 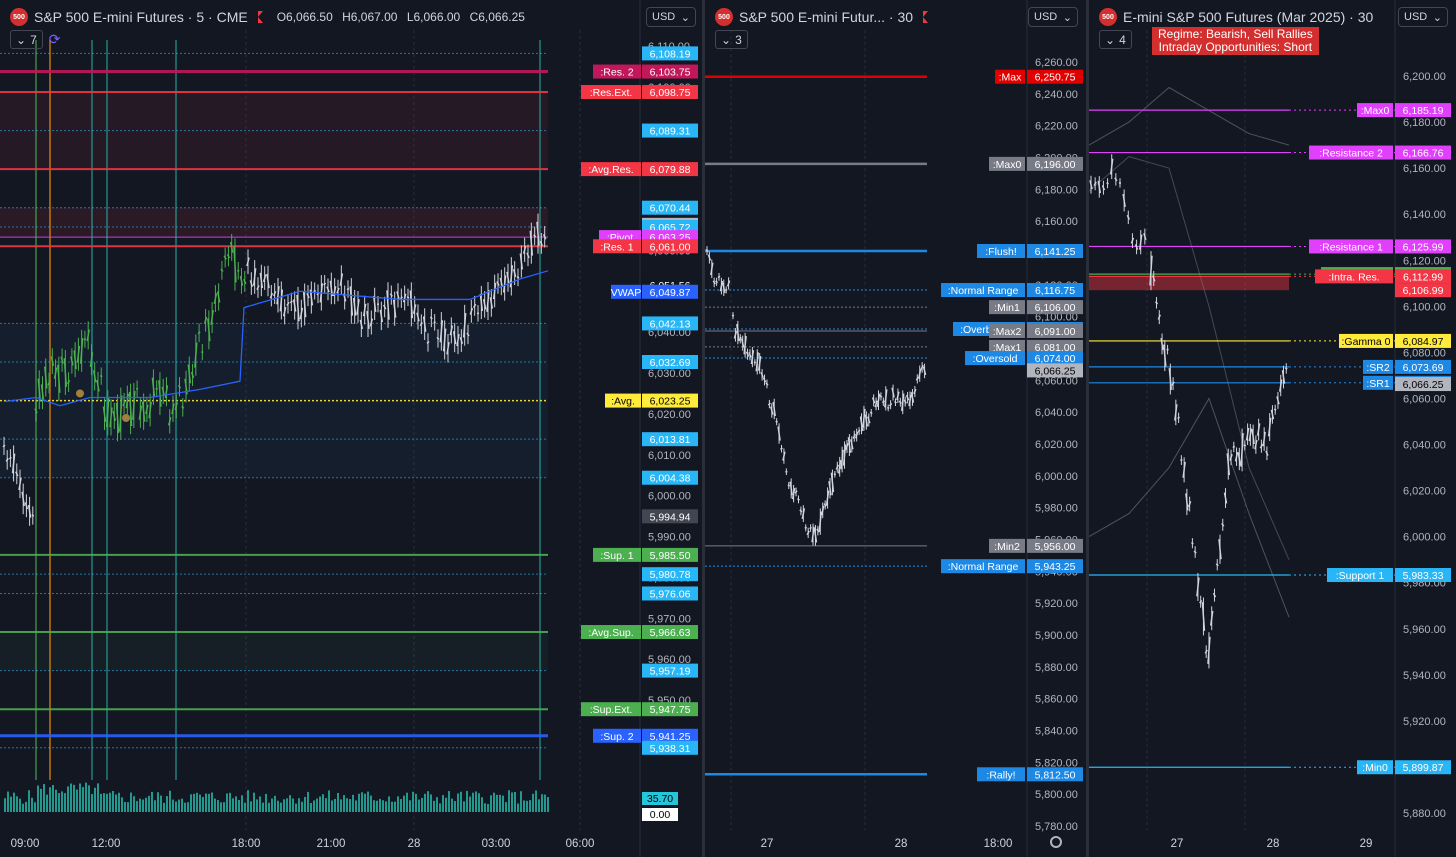 I want to click on mid-indicators-toggle: ⌄ 3, so click(x=731, y=39).